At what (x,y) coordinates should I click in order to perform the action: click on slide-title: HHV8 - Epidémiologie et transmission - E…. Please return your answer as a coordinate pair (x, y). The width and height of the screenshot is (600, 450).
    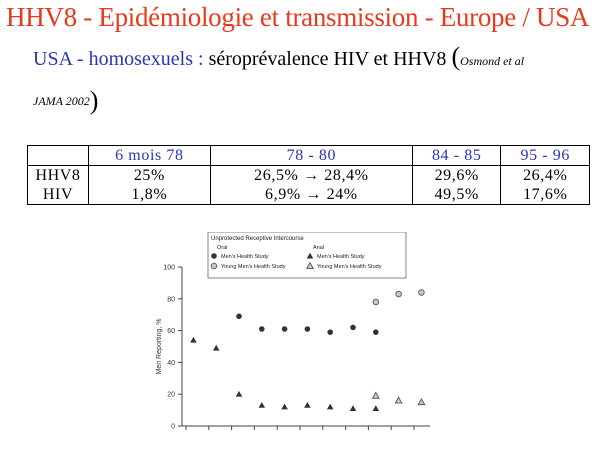
    Looking at the image, I should click on (298, 17).